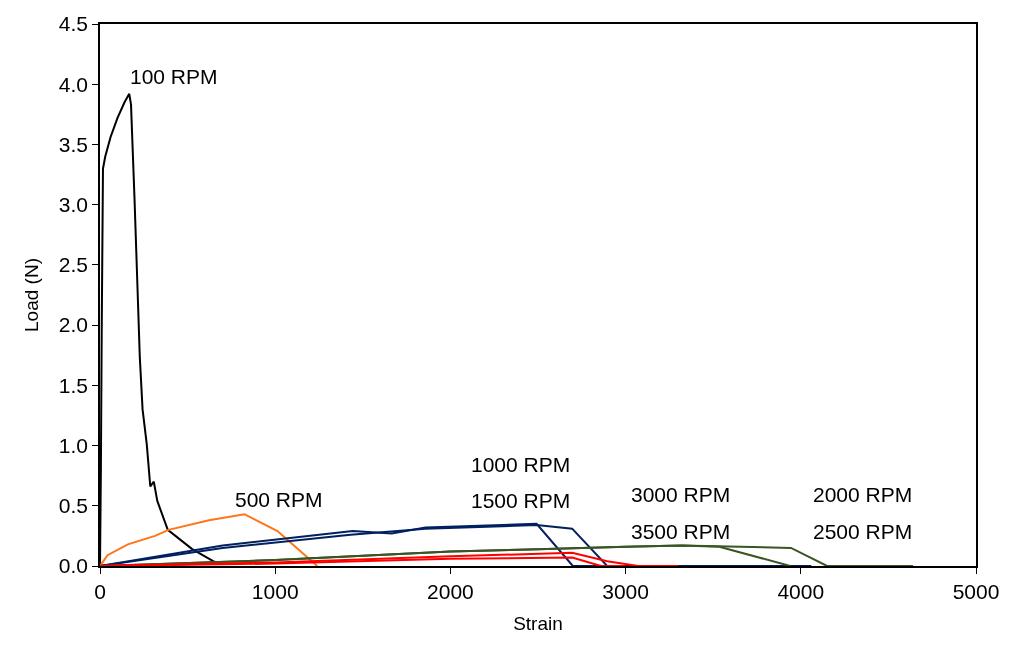 The width and height of the screenshot is (1011, 651). I want to click on y-tick-label: 4.0, so click(73, 84).